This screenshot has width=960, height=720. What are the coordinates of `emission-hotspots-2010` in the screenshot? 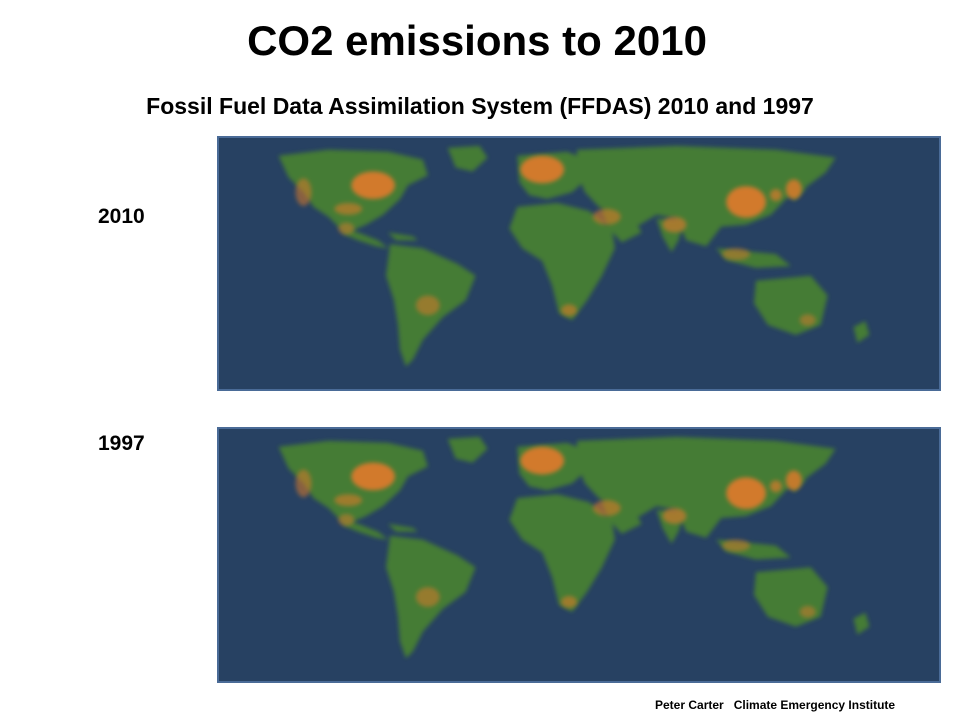 It's located at (555, 241).